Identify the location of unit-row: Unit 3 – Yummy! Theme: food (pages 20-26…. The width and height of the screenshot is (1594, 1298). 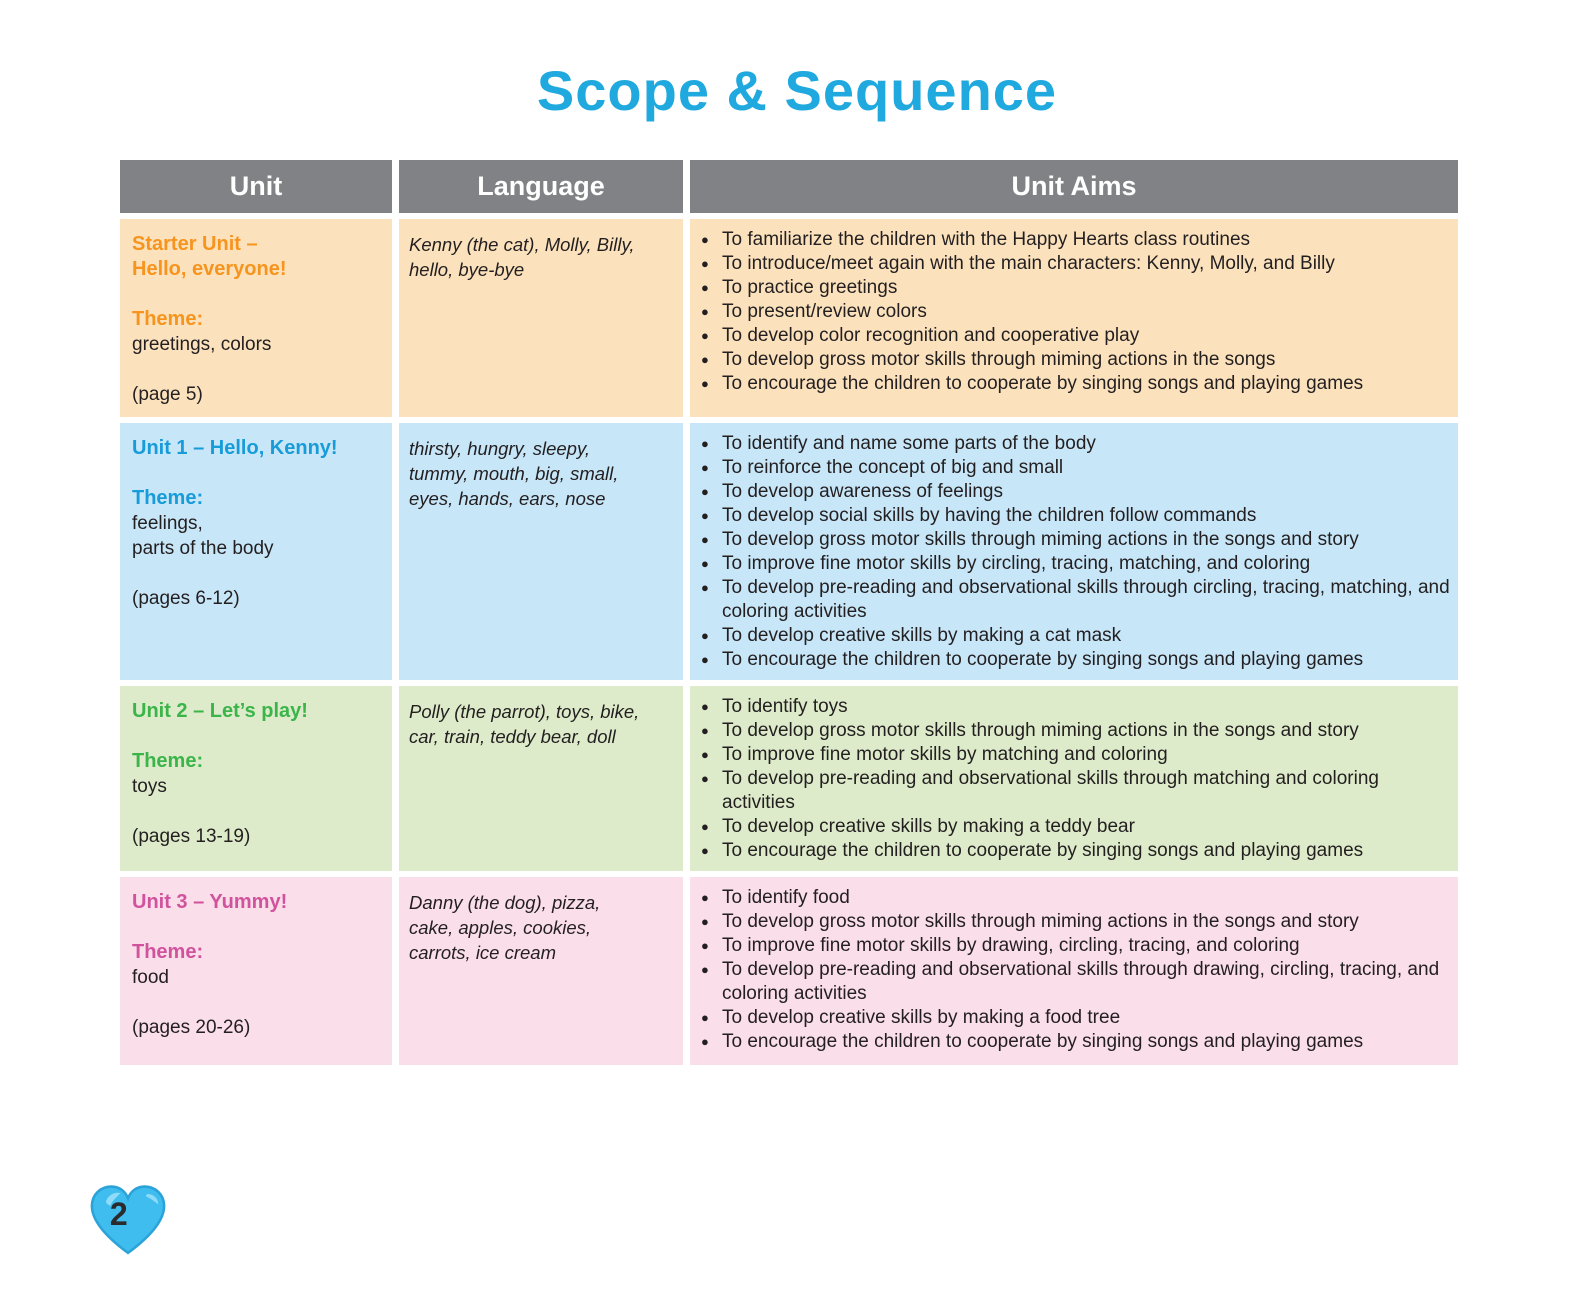
(789, 971).